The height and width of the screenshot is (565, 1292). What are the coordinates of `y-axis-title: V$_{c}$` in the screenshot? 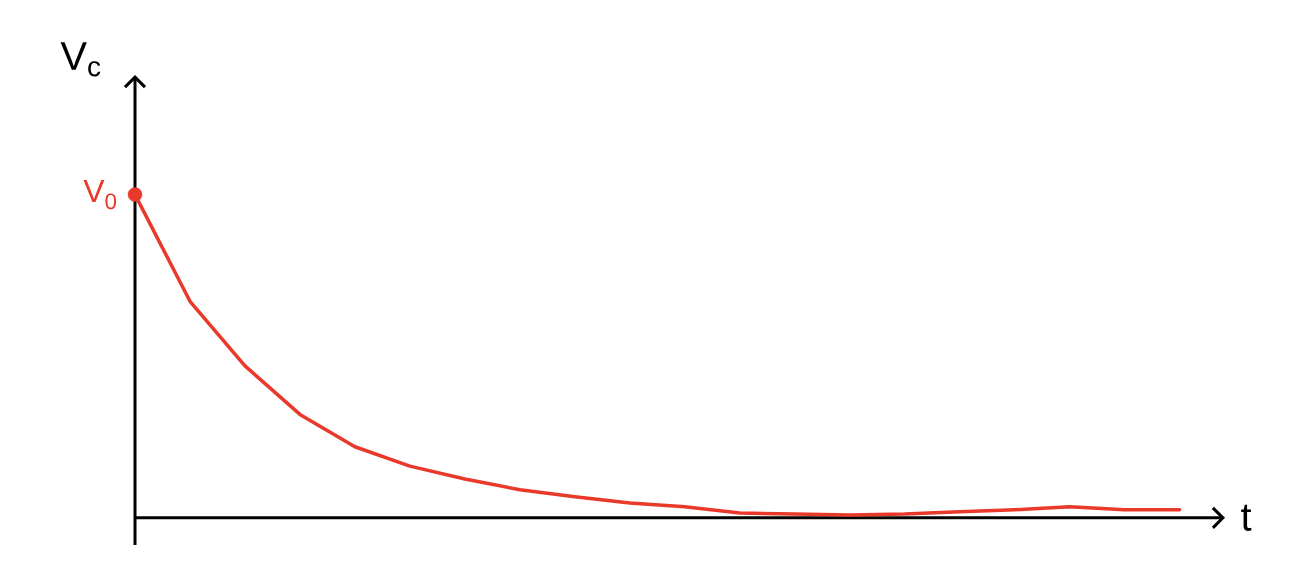 It's located at (80, 59).